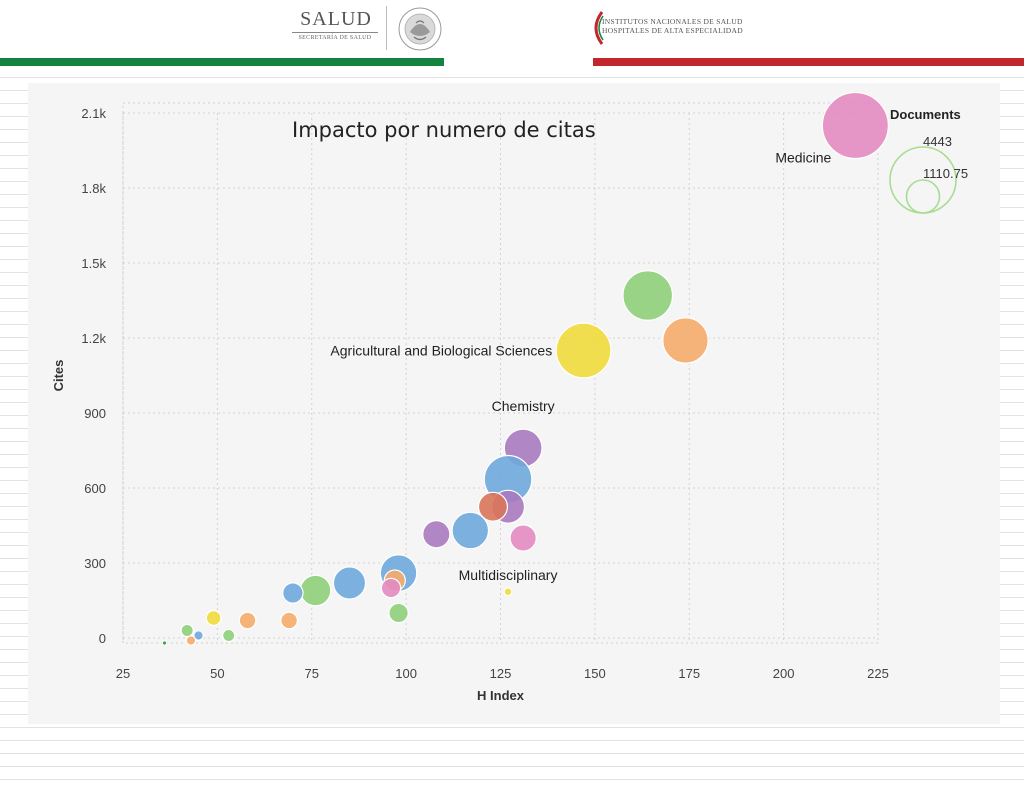 Image resolution: width=1024 pixels, height=786 pixels. Describe the element at coordinates (945, 173) in the screenshot. I see `legend-value: 1110.75` at that location.